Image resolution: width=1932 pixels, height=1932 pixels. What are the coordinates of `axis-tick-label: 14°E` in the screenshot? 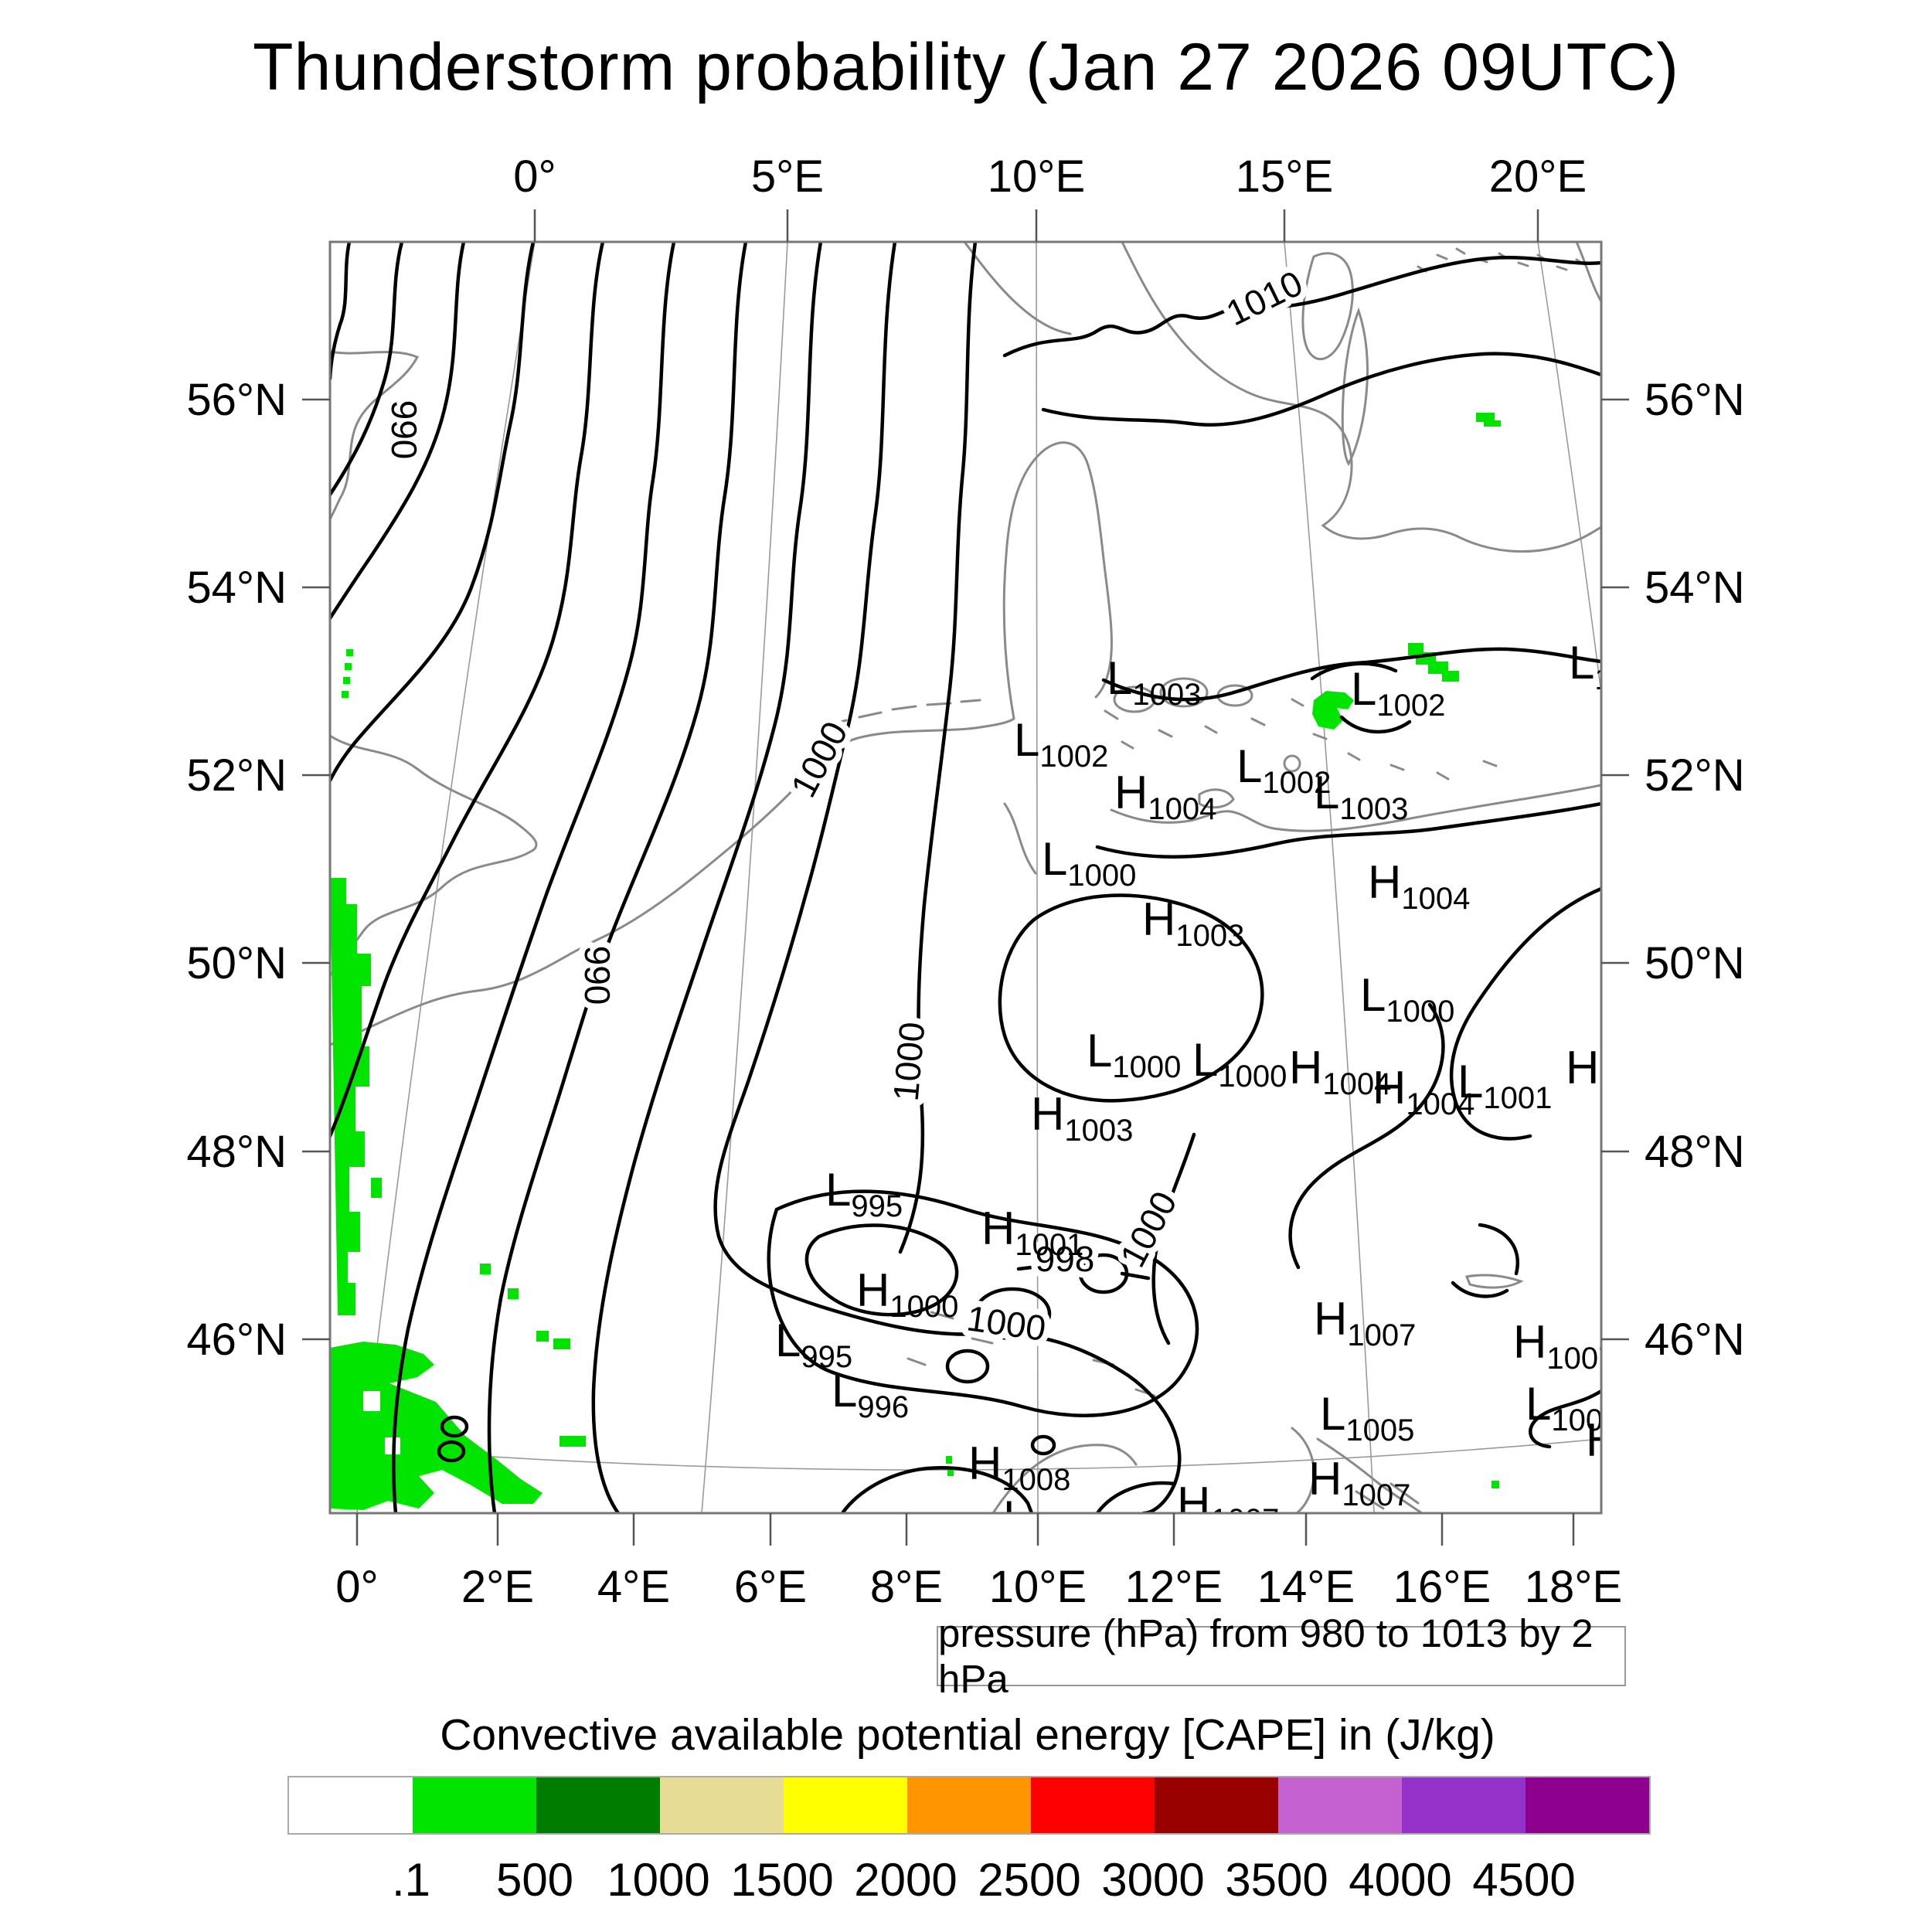 It's located at (1306, 1587).